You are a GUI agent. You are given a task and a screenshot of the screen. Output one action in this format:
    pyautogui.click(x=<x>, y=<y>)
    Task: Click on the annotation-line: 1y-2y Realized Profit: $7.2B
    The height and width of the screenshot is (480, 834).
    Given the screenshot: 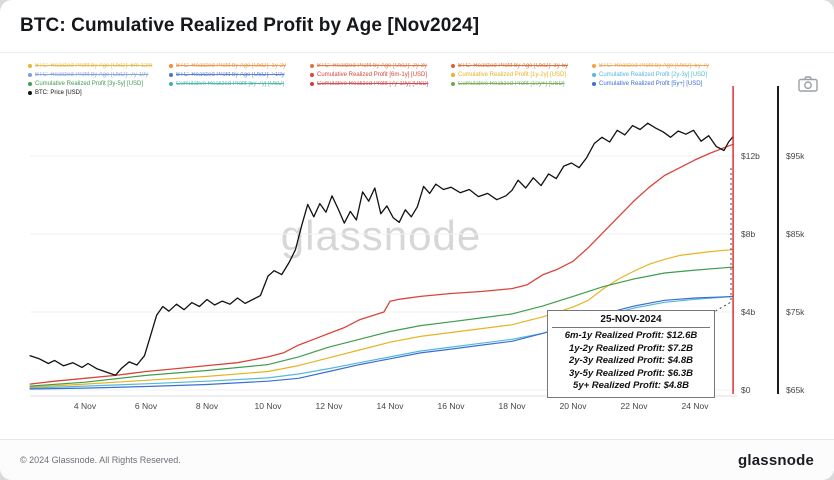 What is the action you would take?
    pyautogui.click(x=631, y=348)
    